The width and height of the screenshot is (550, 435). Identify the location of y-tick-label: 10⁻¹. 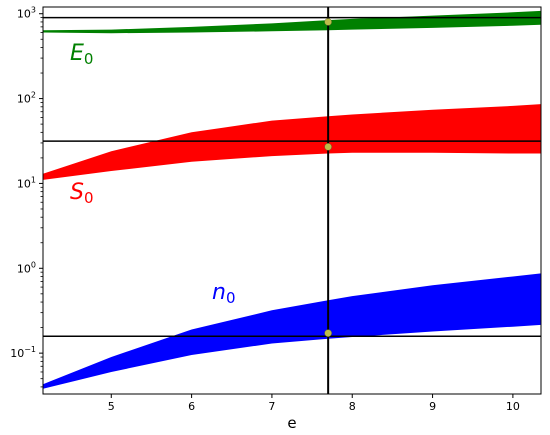
(23, 352).